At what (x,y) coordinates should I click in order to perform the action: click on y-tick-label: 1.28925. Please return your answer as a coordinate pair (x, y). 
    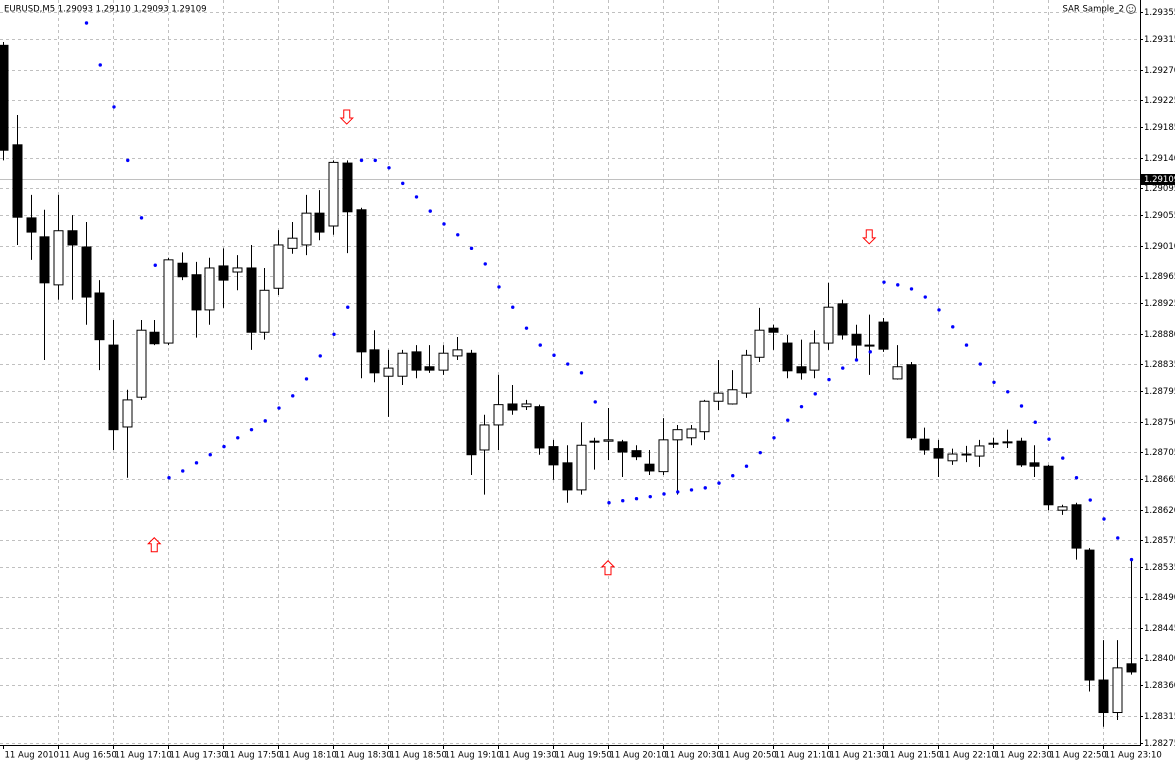
    Looking at the image, I should click on (1159, 304).